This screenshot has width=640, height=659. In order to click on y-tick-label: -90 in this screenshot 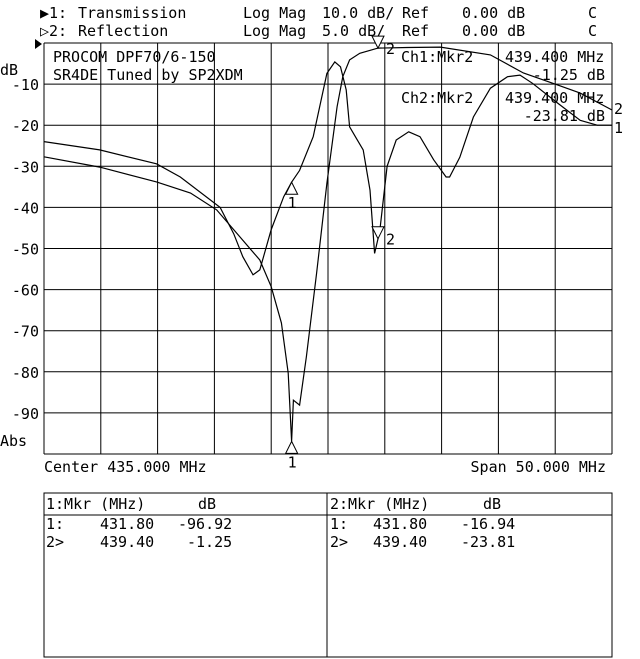, I will do `click(25, 414)`.